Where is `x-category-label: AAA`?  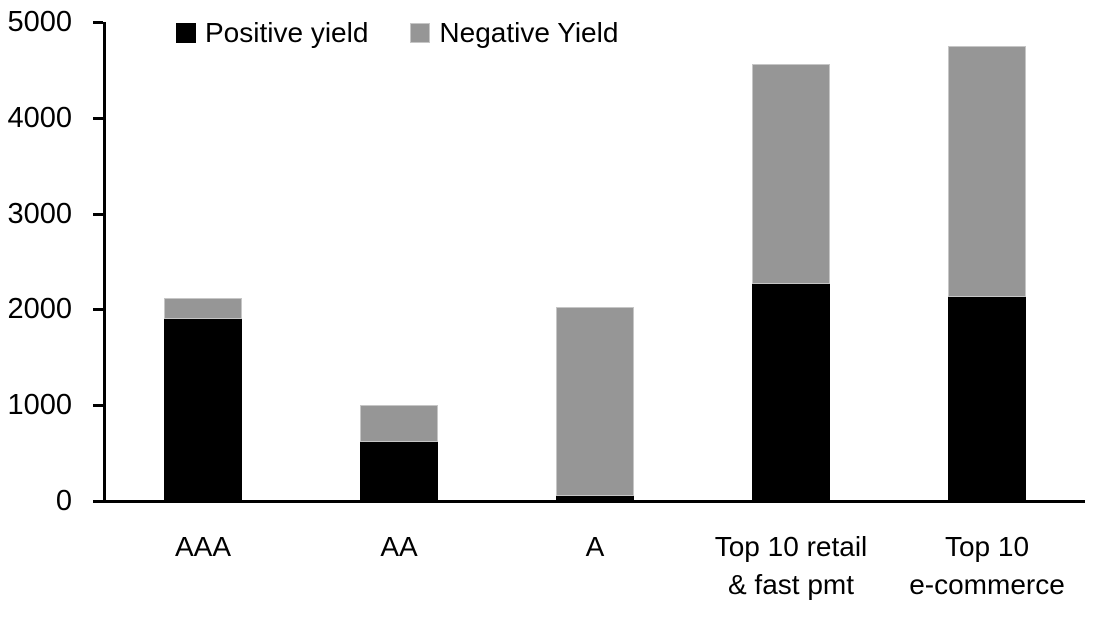
x-category-label: AAA is located at coordinates (203, 547).